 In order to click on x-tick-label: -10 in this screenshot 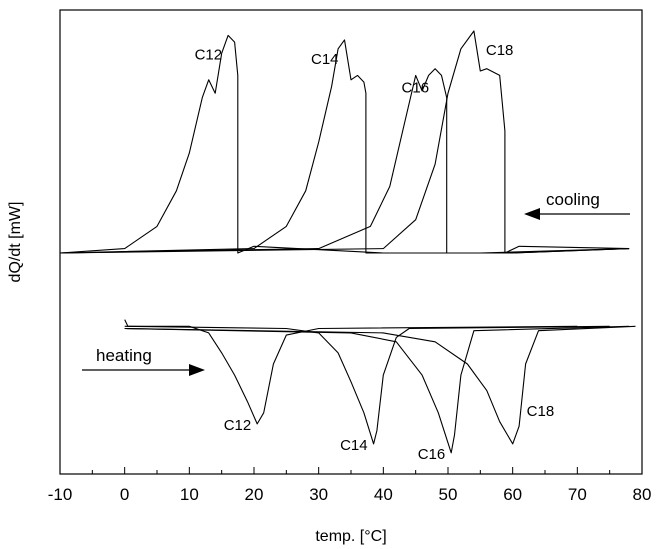, I will do `click(60, 494)`.